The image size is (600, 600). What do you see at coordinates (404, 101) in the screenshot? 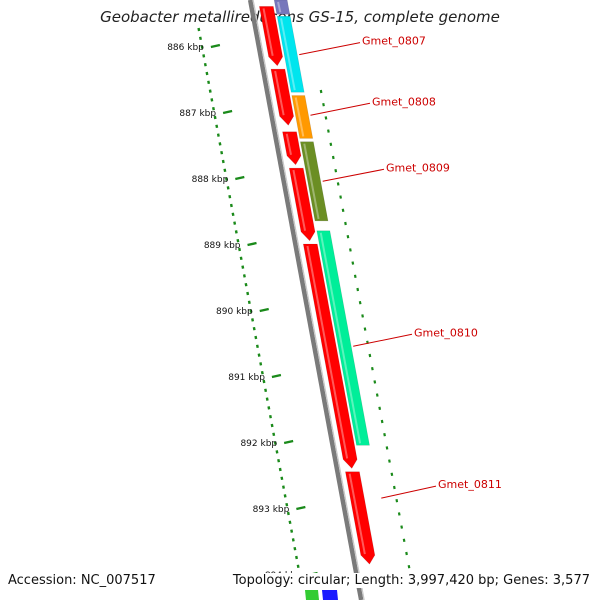
I see `gene-label: Gmet_0808` at bounding box center [404, 101].